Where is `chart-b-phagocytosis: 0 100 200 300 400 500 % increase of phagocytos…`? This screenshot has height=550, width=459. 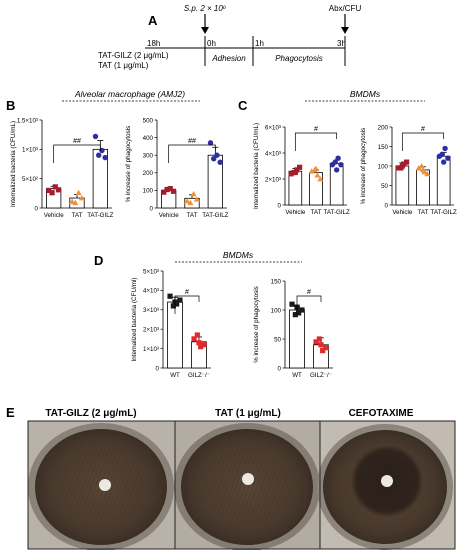
chart-b-phagocytosis: 0 100 200 300 400 500 % increase of phagocytos… is located at coordinates (177, 168).